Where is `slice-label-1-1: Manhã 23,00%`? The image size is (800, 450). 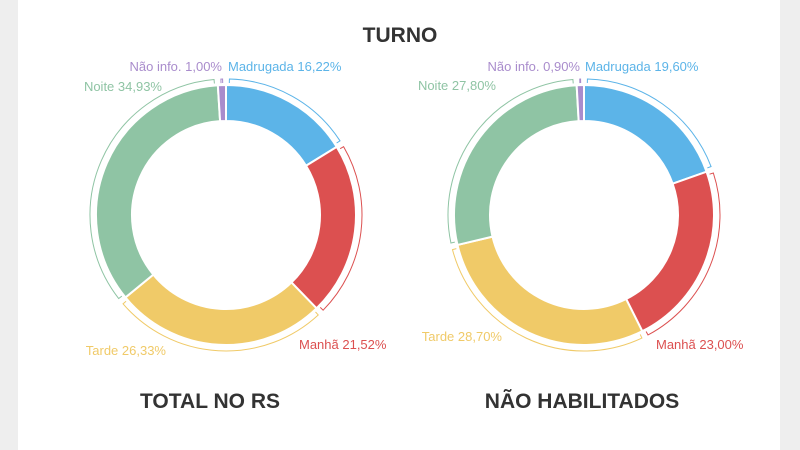 slice-label-1-1: Manhã 23,00% is located at coordinates (700, 344).